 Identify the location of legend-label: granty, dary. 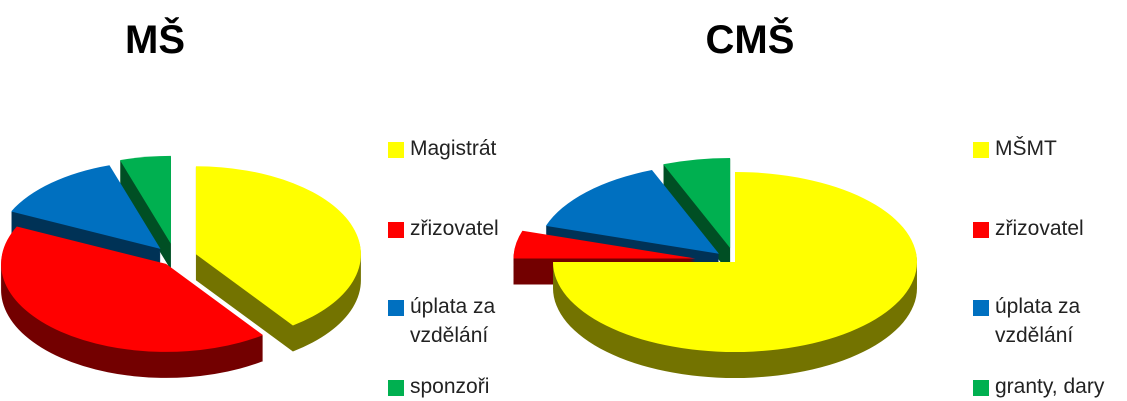
(1050, 386).